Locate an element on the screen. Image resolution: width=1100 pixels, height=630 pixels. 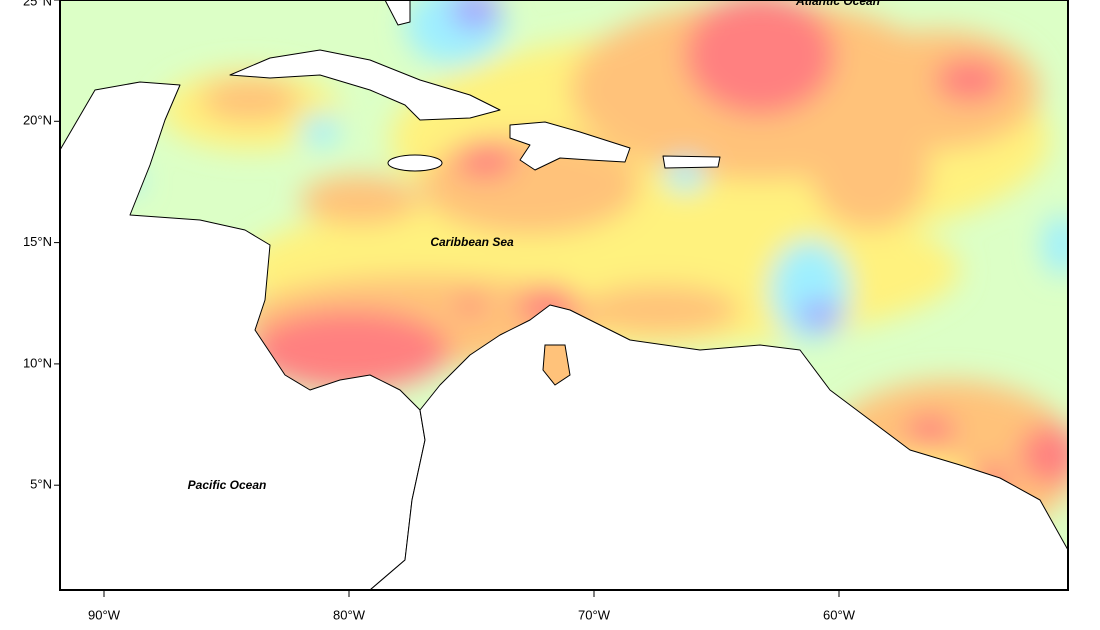
lon-tick-label: 70°W is located at coordinates (594, 614).